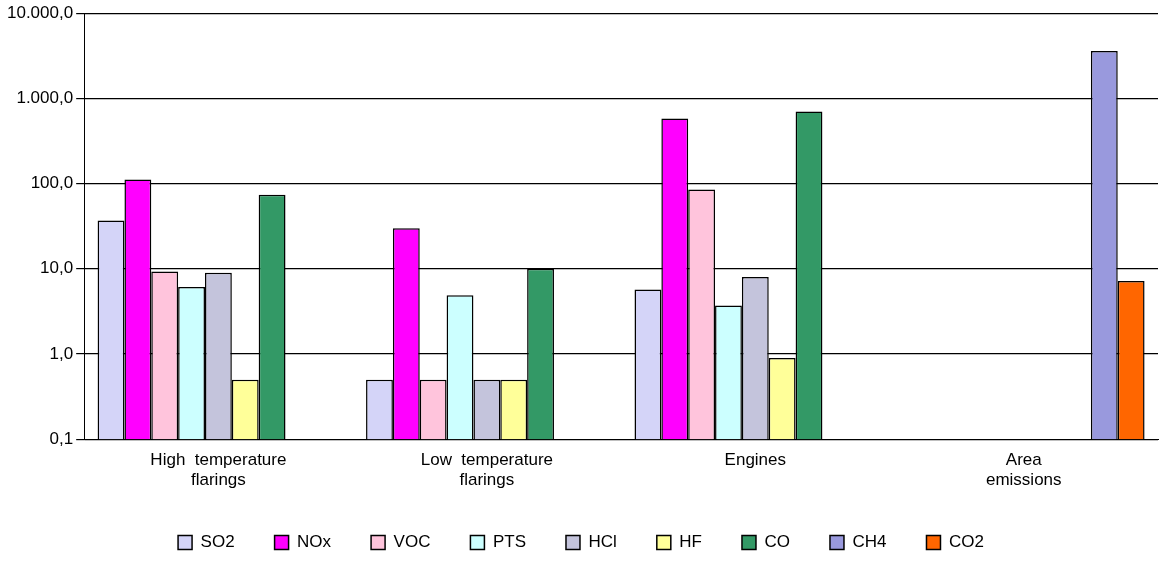 The height and width of the screenshot is (561, 1174). I want to click on y-tick-label: 0,1, so click(61, 438).